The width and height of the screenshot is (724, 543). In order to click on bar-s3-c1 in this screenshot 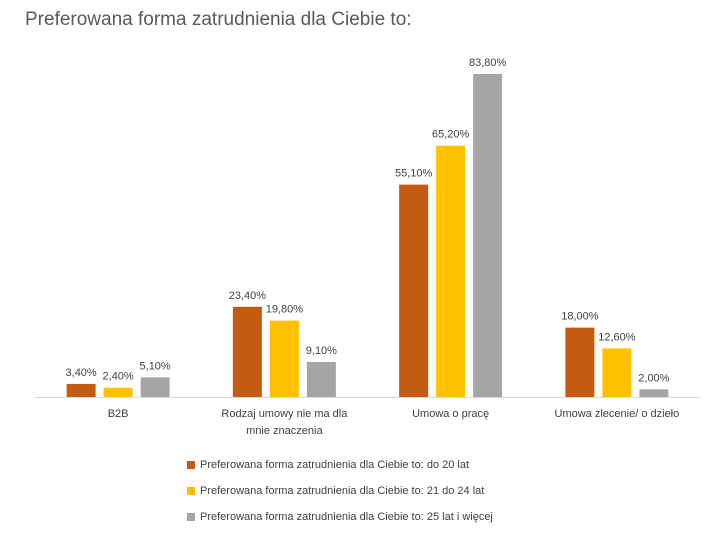, I will do `click(155, 387)`.